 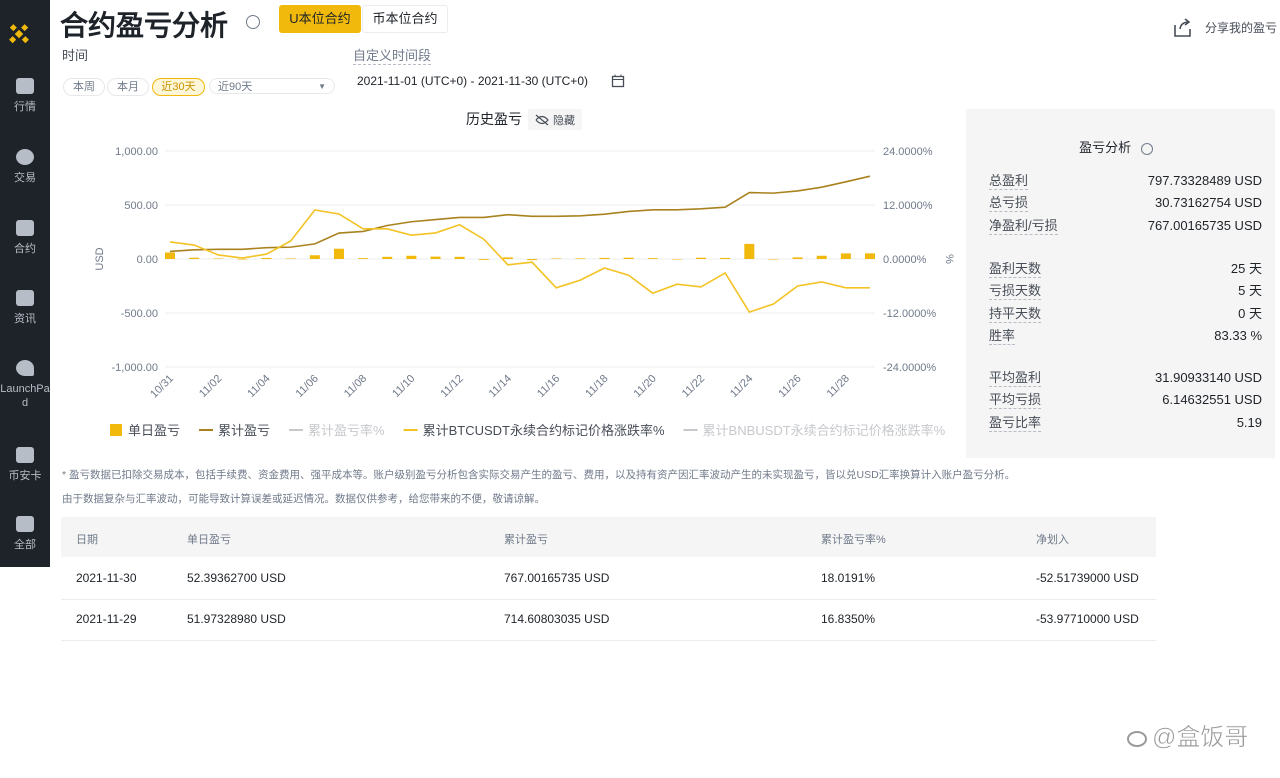 I want to click on share-link: 分享我的盈亏, so click(x=1241, y=28).